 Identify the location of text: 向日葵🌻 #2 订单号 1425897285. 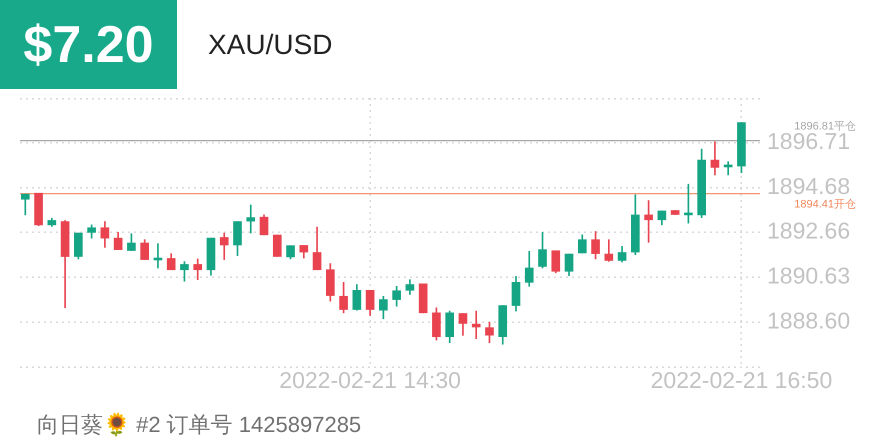
(199, 425).